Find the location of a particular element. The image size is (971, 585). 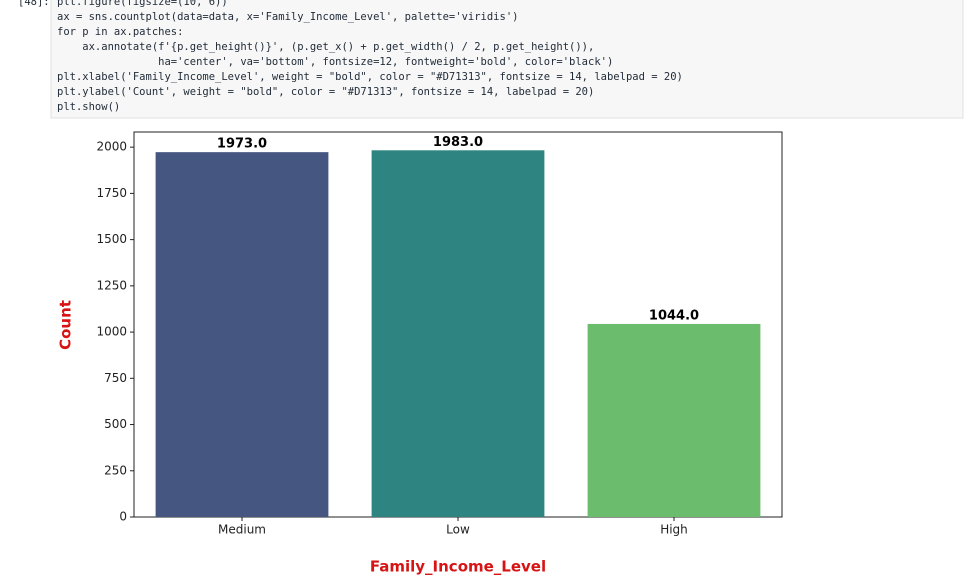

value-label: 1973.0 is located at coordinates (242, 144).